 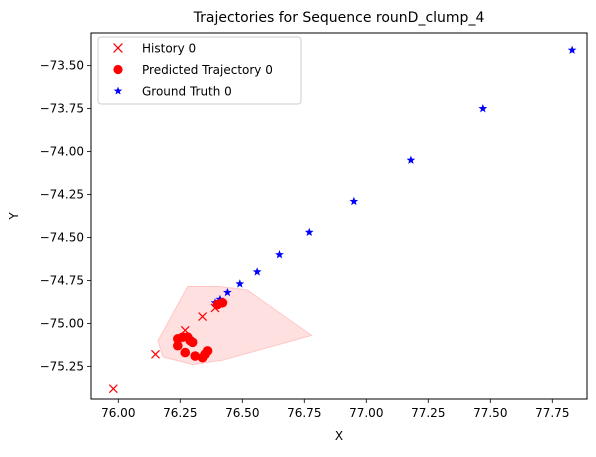 What do you see at coordinates (14, 216) in the screenshot?
I see `y-axis-title: Y` at bounding box center [14, 216].